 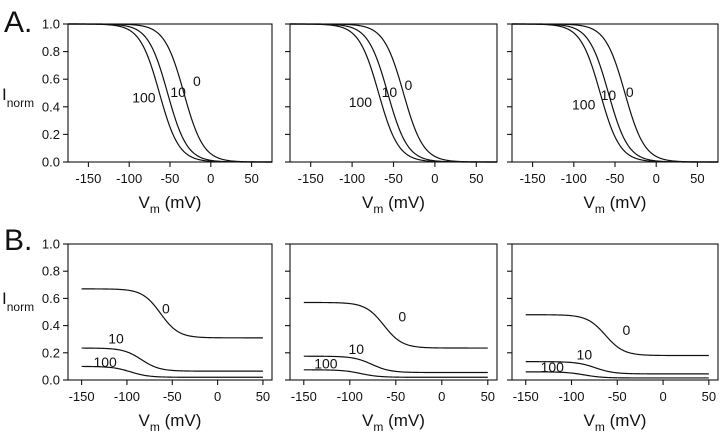 What do you see at coordinates (4, 298) in the screenshot?
I see `y-axis-label-main: I` at bounding box center [4, 298].